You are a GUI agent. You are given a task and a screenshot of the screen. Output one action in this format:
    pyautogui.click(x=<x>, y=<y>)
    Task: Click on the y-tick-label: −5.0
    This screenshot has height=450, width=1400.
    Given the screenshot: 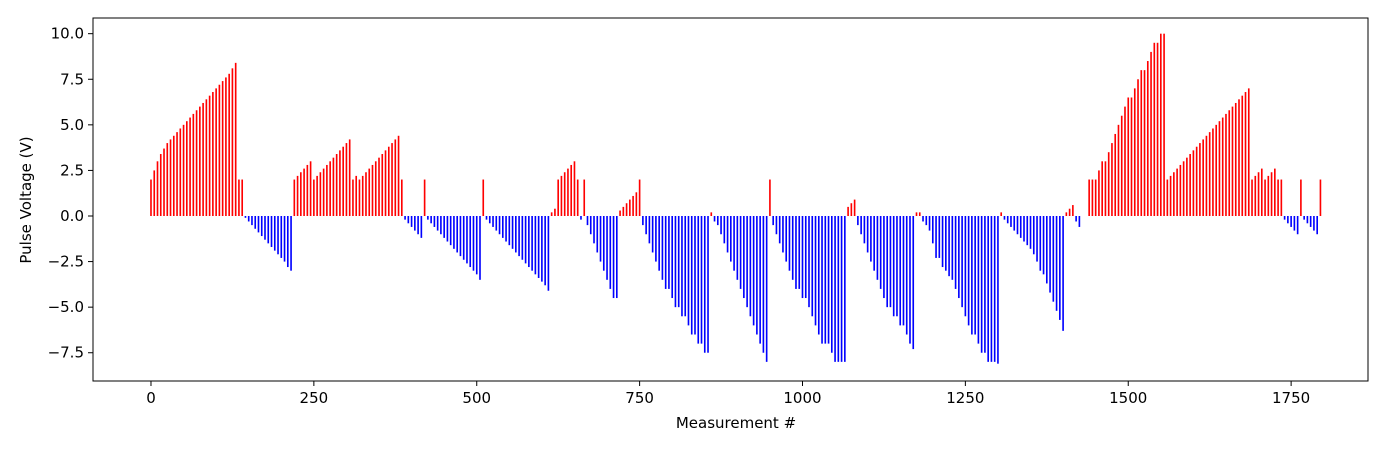 What is the action you would take?
    pyautogui.click(x=66, y=307)
    